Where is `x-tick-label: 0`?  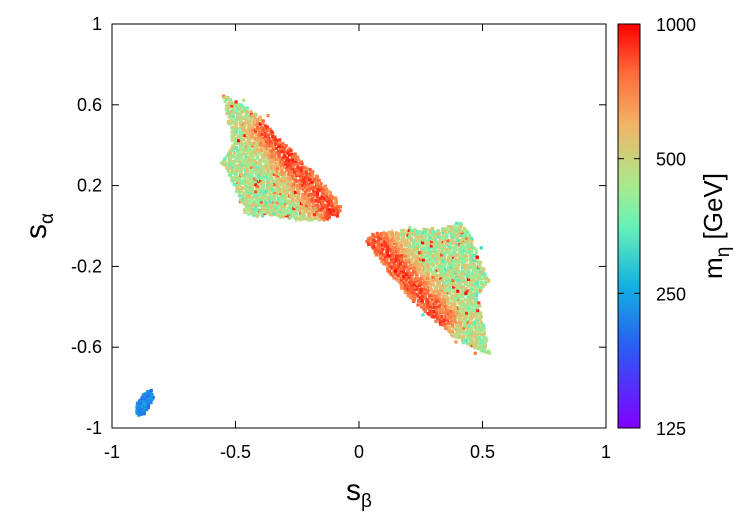 x-tick-label: 0 is located at coordinates (359, 452).